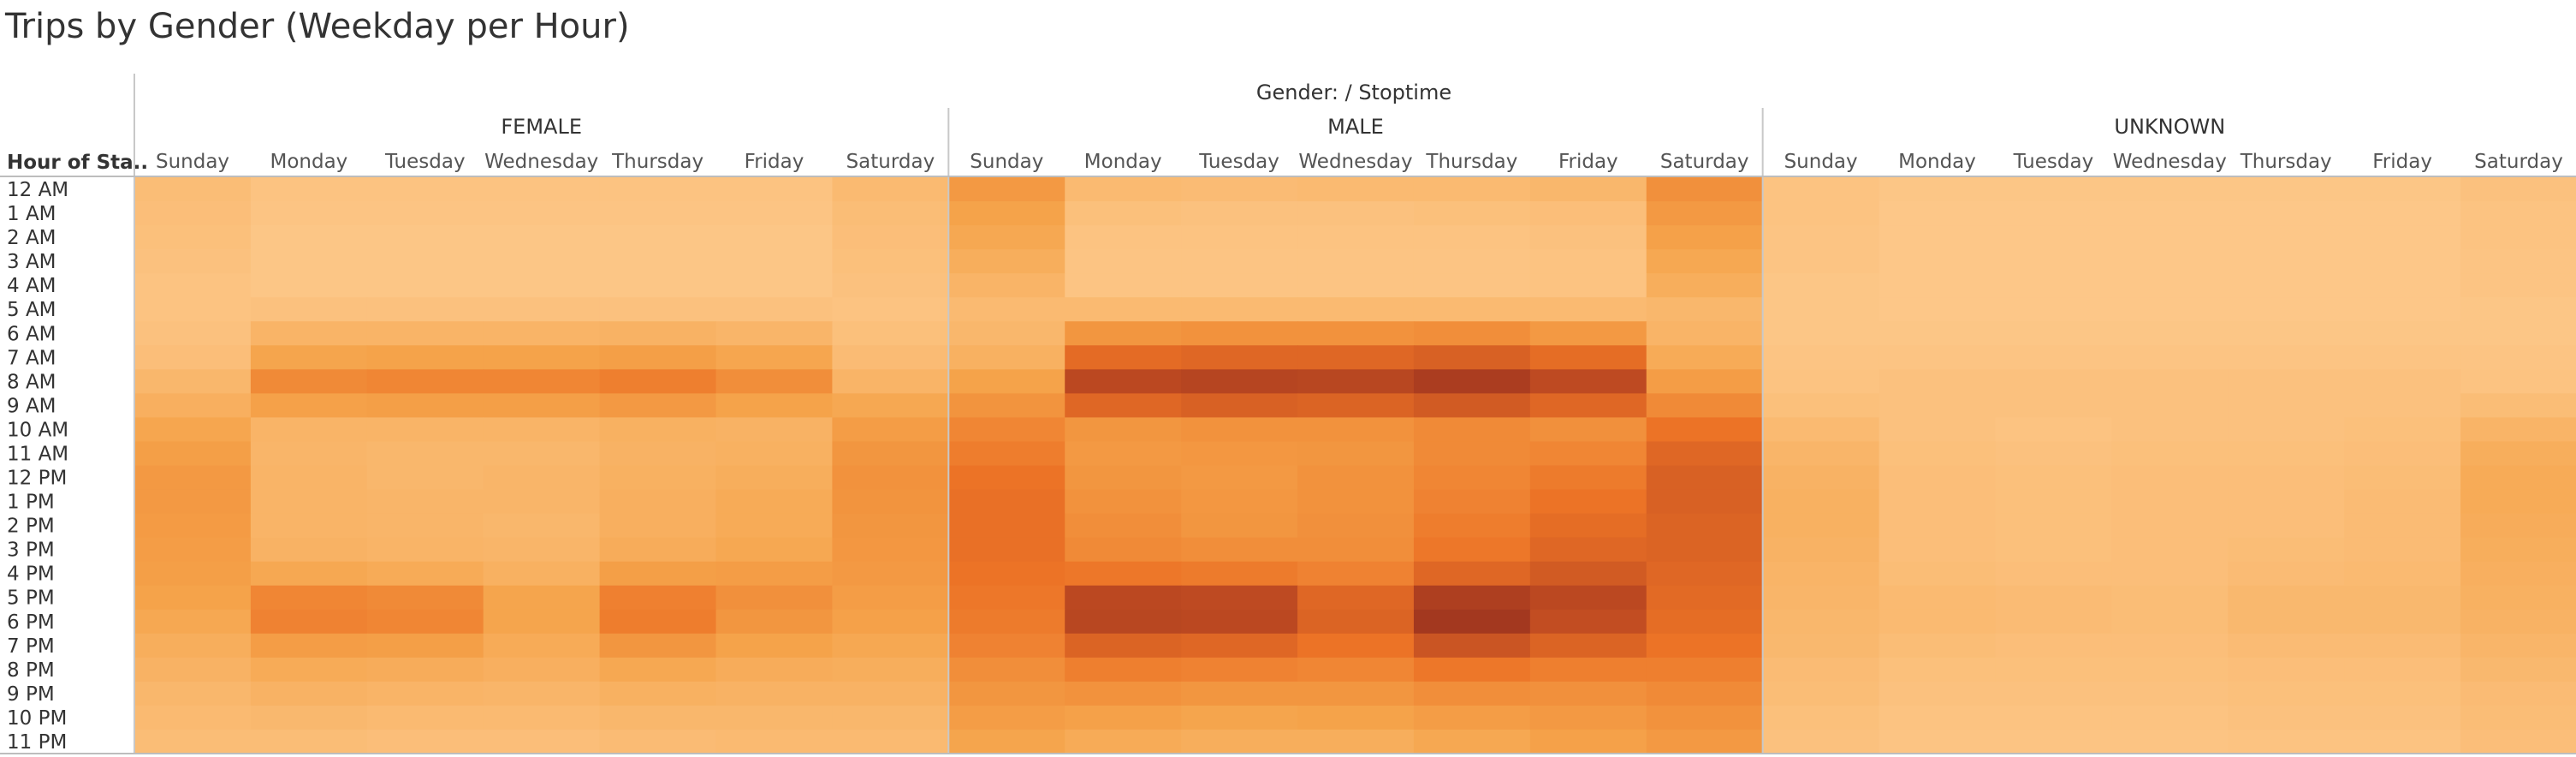 The height and width of the screenshot is (757, 2576). What do you see at coordinates (890, 162) in the screenshot?
I see `day-label-female-saturday: Saturday` at bounding box center [890, 162].